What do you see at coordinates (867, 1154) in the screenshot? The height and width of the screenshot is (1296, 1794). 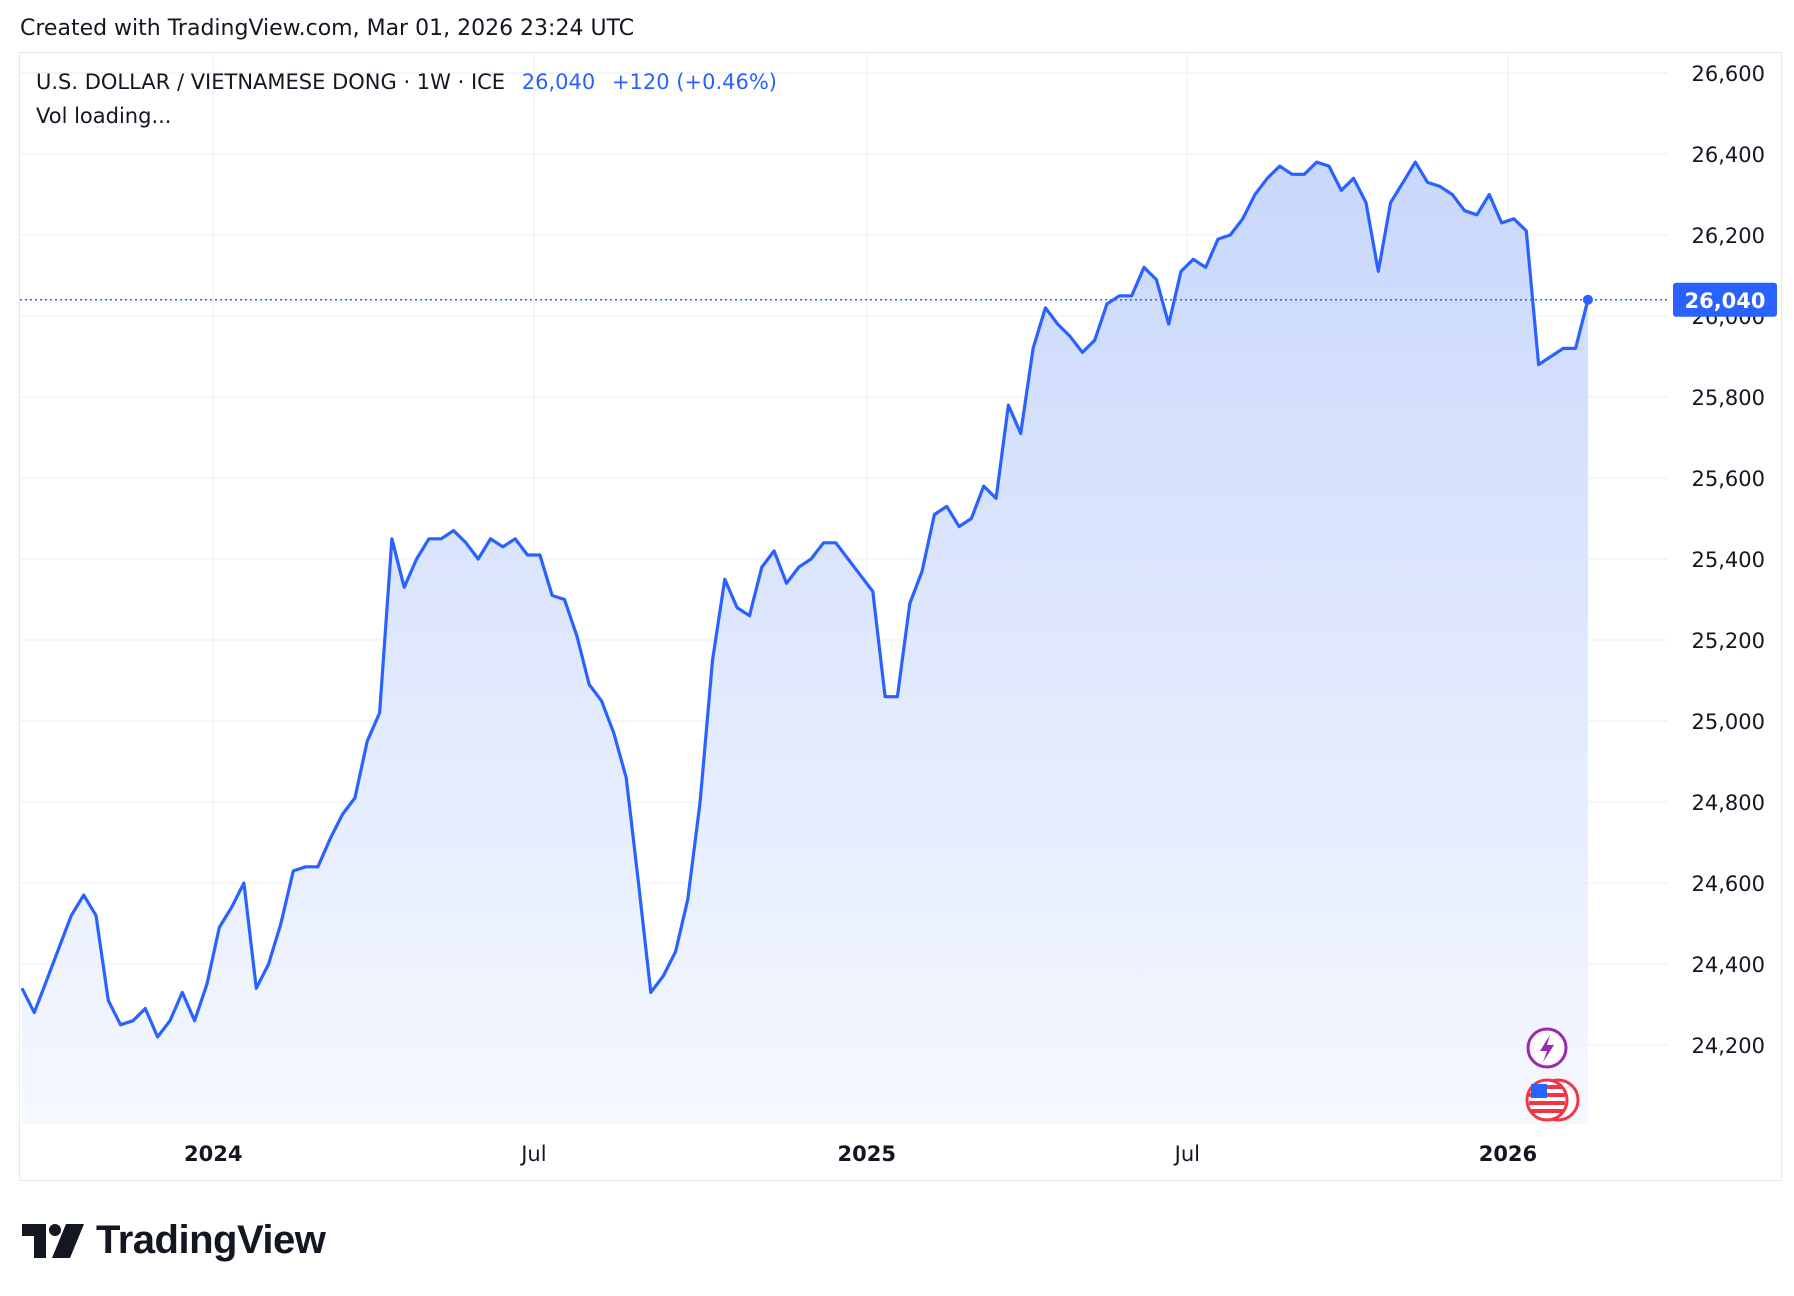 I see `x-tick-label: 2025` at bounding box center [867, 1154].